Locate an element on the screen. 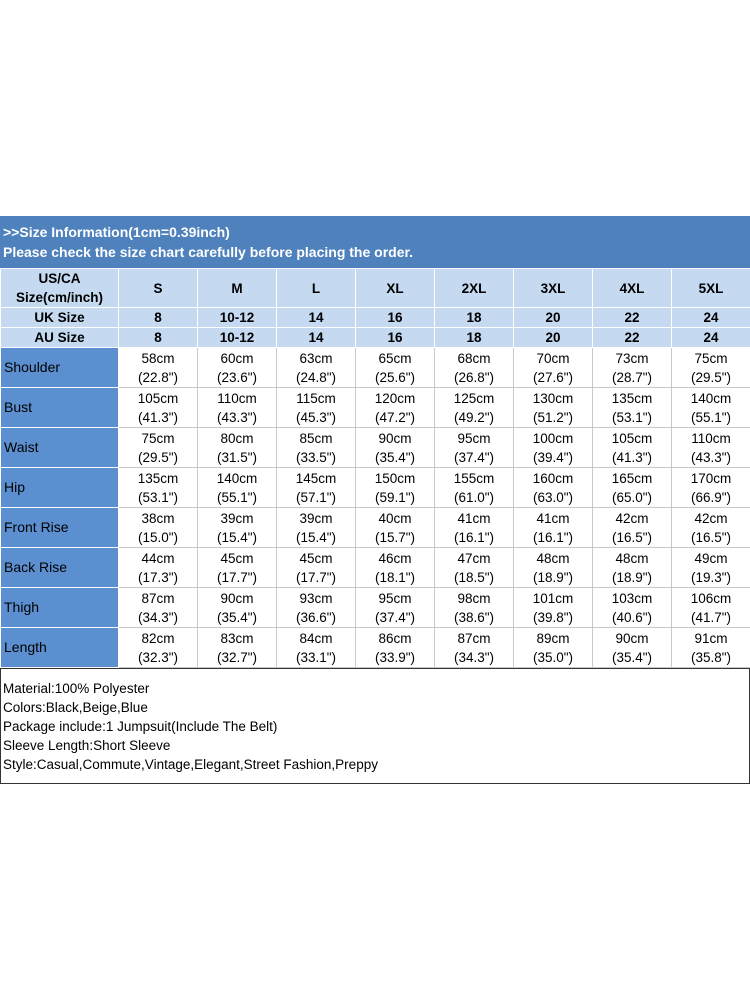  measure-cell: 75cm (29.5") is located at coordinates (710, 367).